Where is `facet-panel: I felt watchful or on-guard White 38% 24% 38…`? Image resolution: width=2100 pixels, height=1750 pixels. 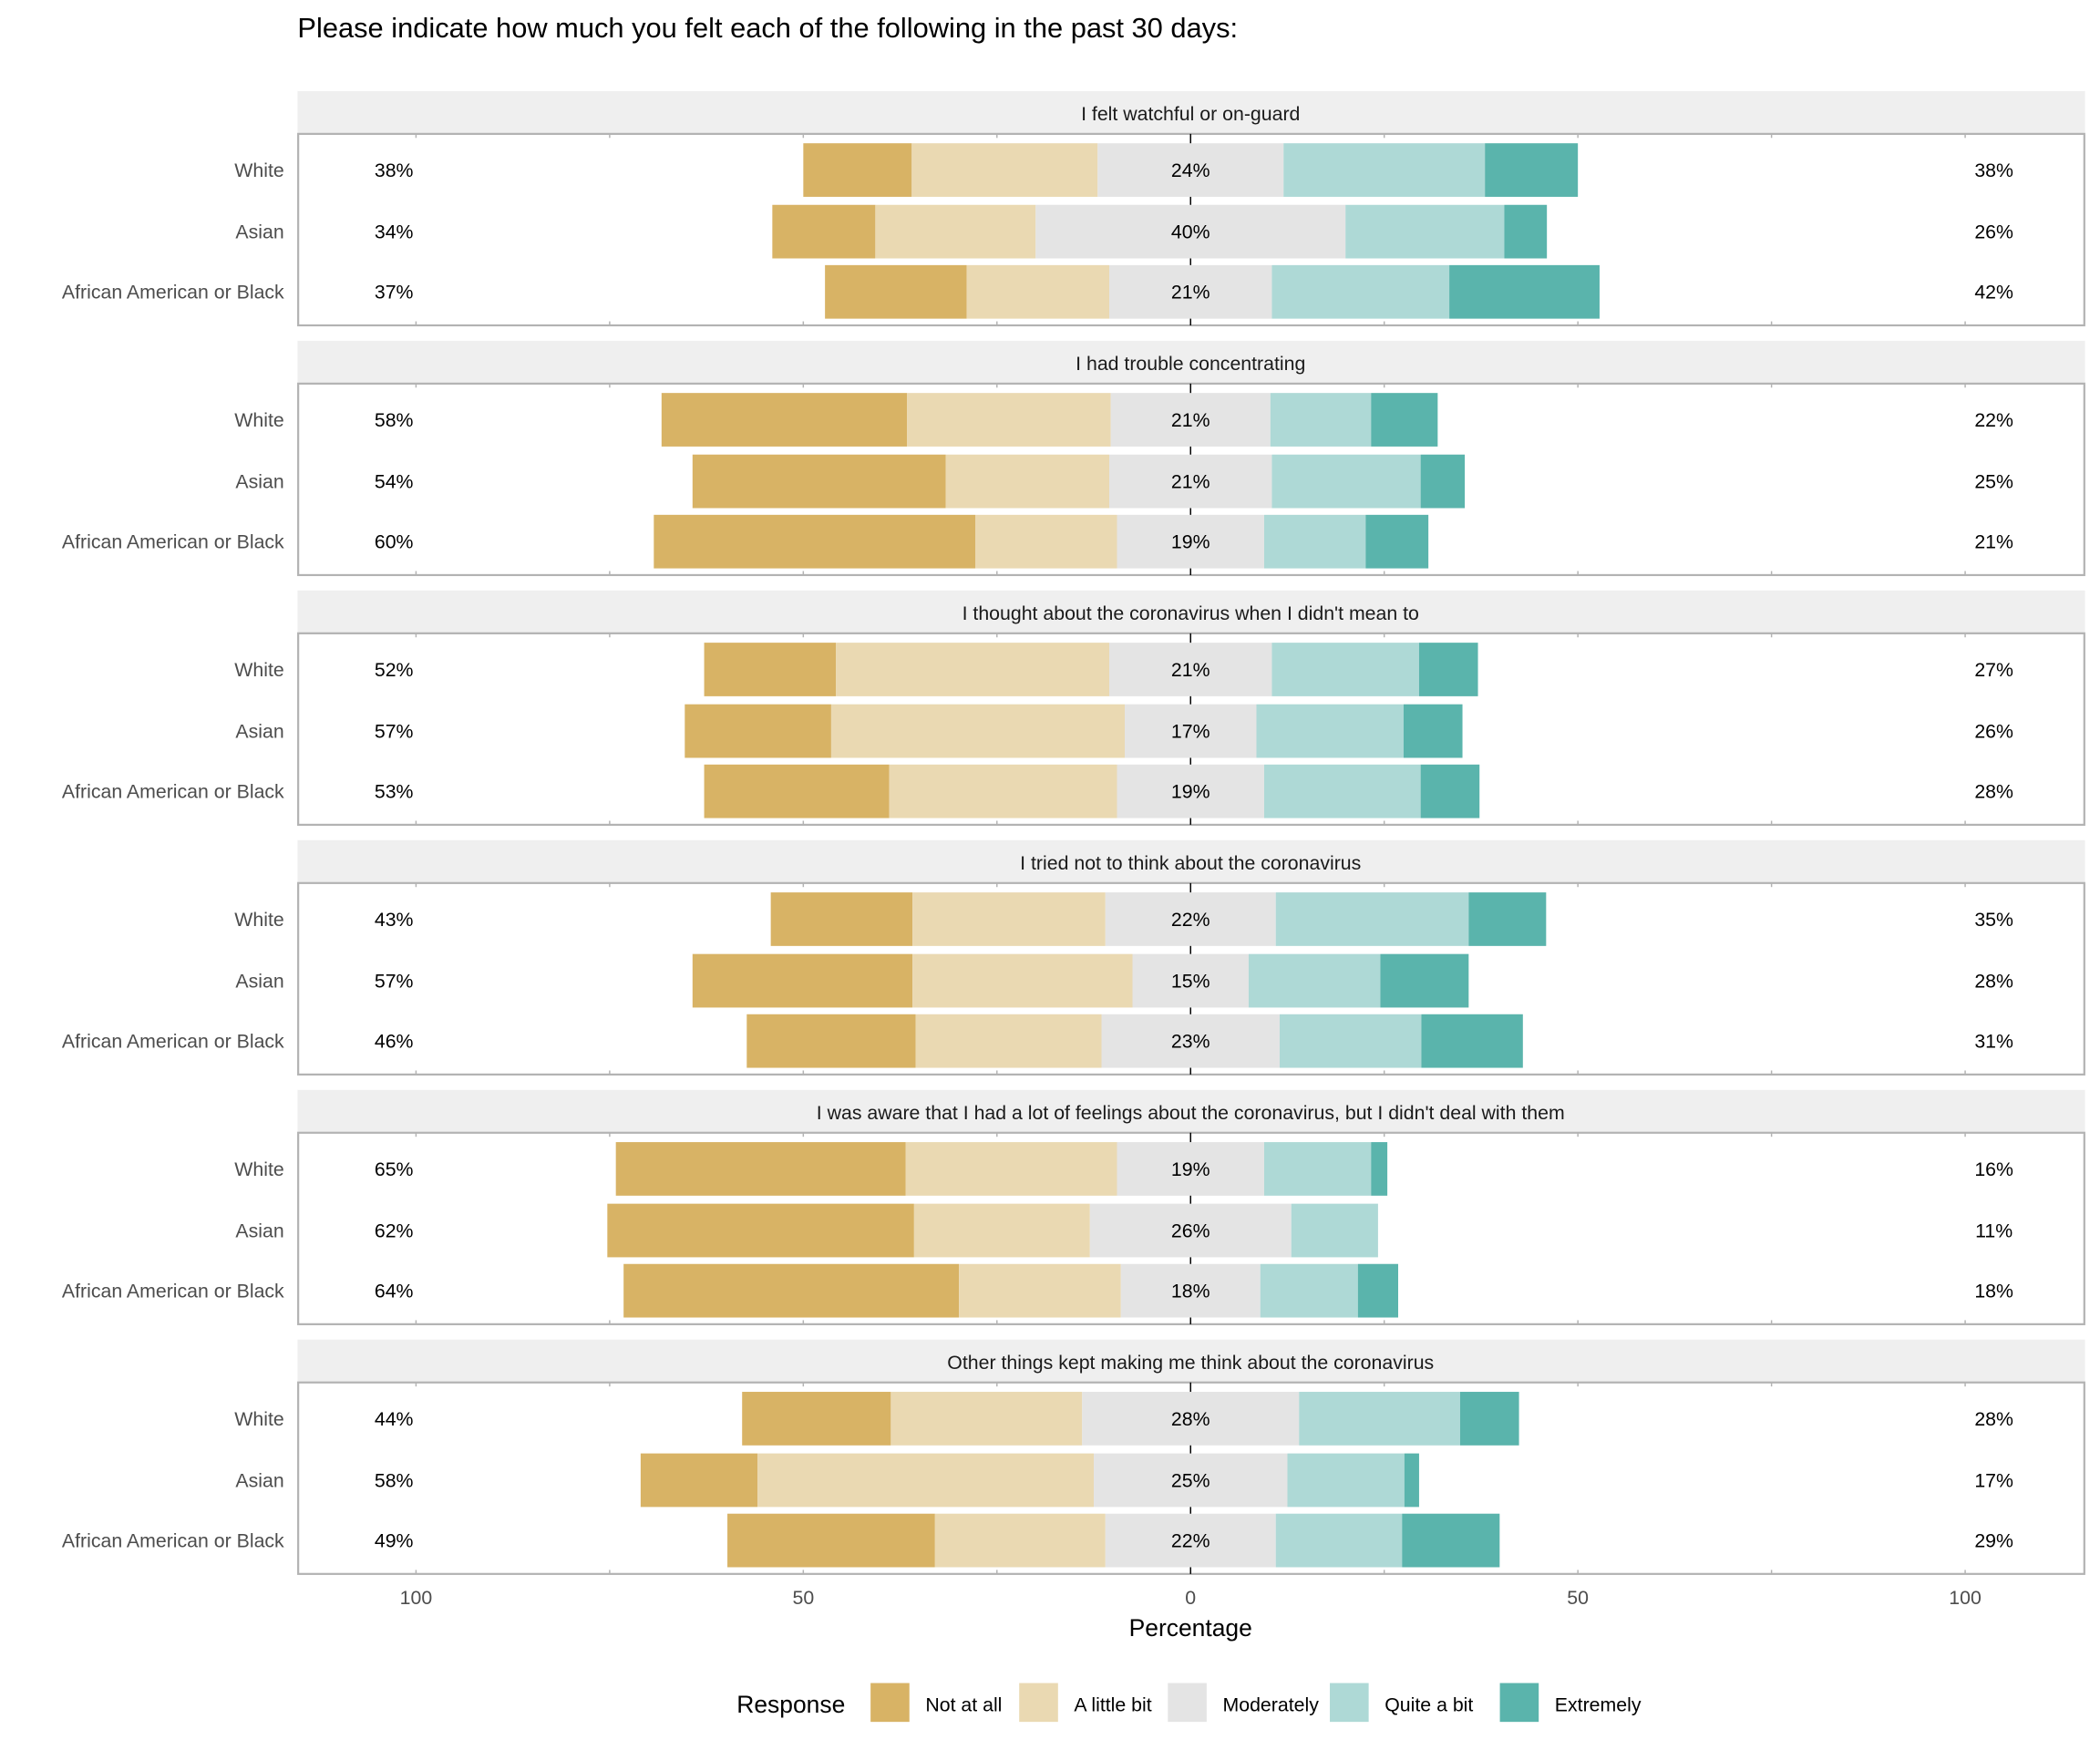
facet-panel: I felt watchful or on-guard White 38% 24% 38… is located at coordinates (1073, 208).